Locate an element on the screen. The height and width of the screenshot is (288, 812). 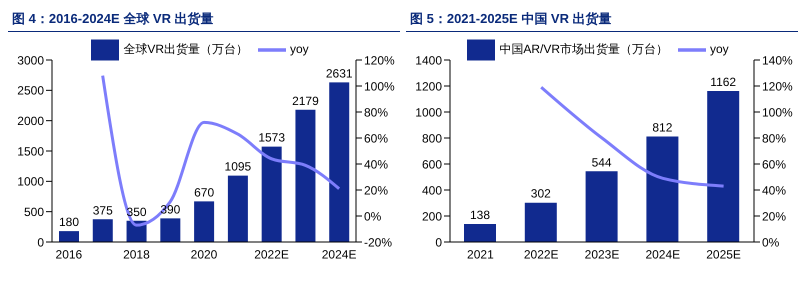
x-tick-label: 2016 is located at coordinates (69, 255).